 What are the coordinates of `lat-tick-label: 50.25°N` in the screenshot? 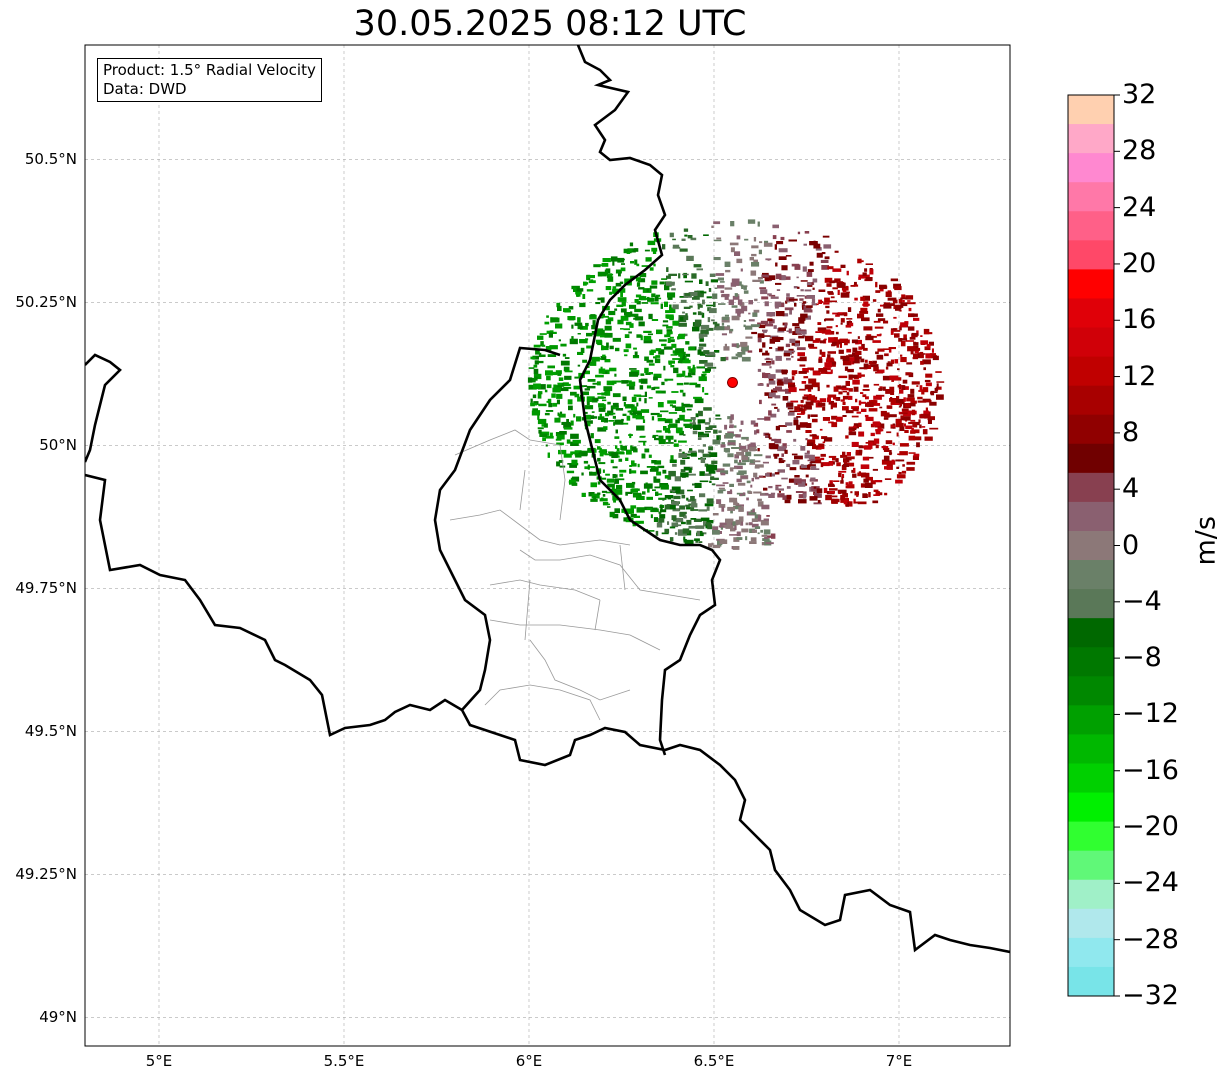 It's located at (46, 302).